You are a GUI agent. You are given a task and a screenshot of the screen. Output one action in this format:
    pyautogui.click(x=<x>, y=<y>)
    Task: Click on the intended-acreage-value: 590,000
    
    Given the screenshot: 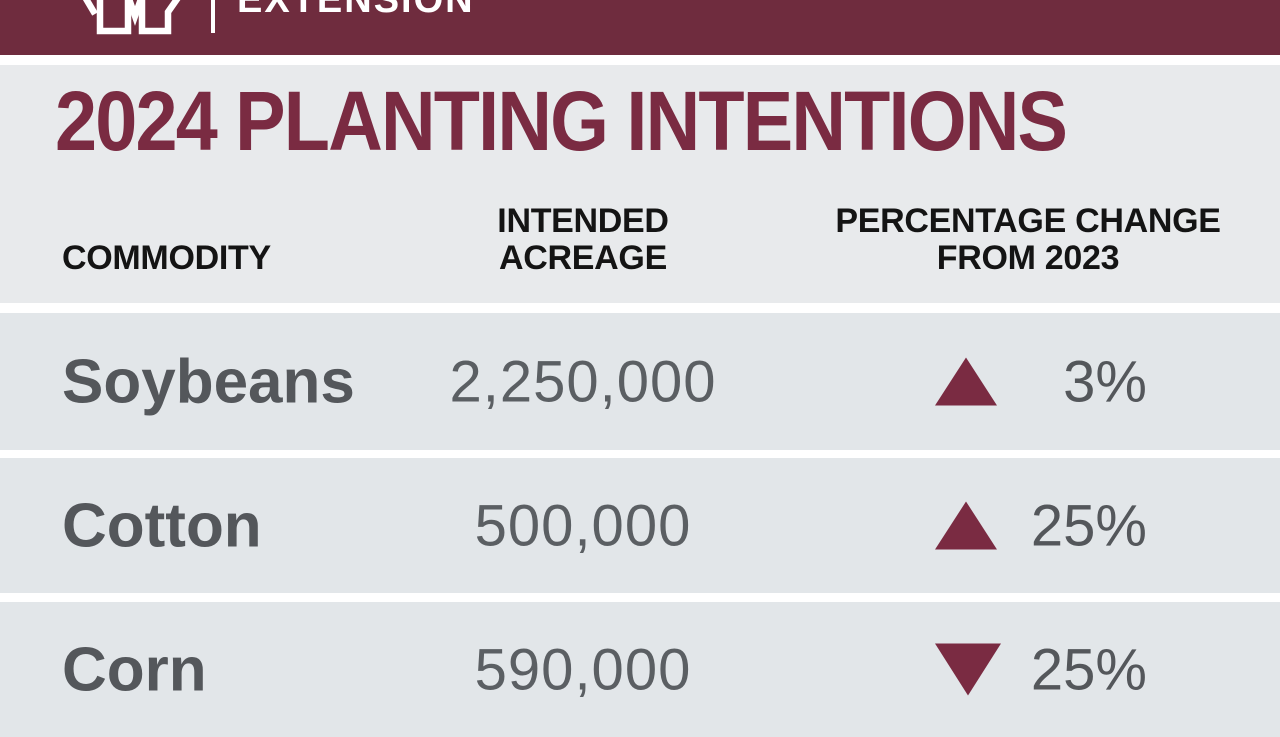 What is the action you would take?
    pyautogui.click(x=583, y=669)
    